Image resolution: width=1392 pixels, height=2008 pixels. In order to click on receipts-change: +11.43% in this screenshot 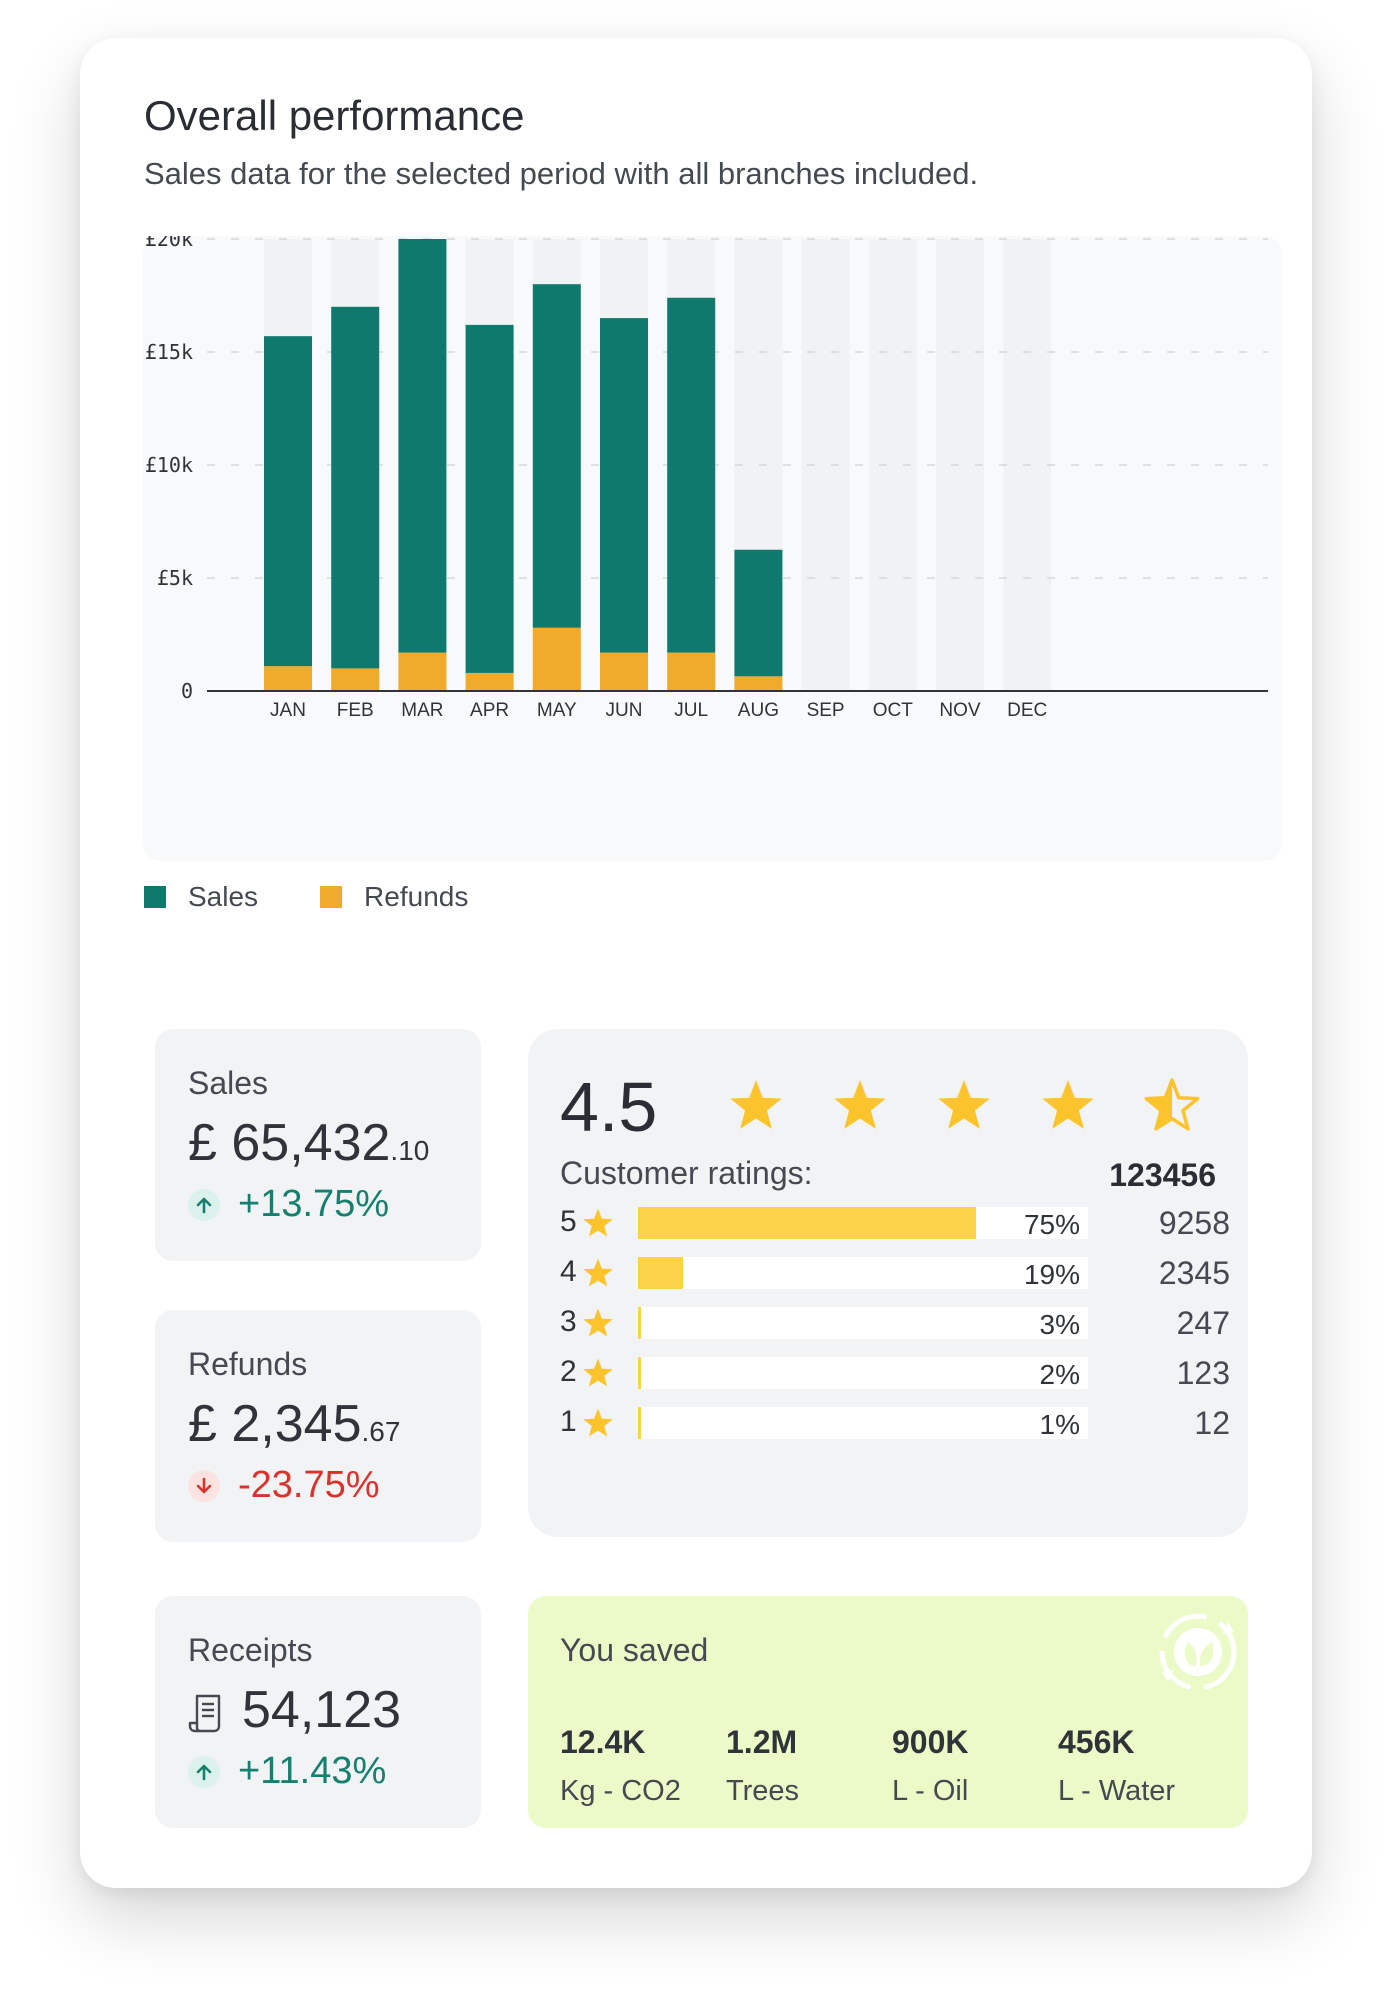, I will do `click(287, 1771)`.